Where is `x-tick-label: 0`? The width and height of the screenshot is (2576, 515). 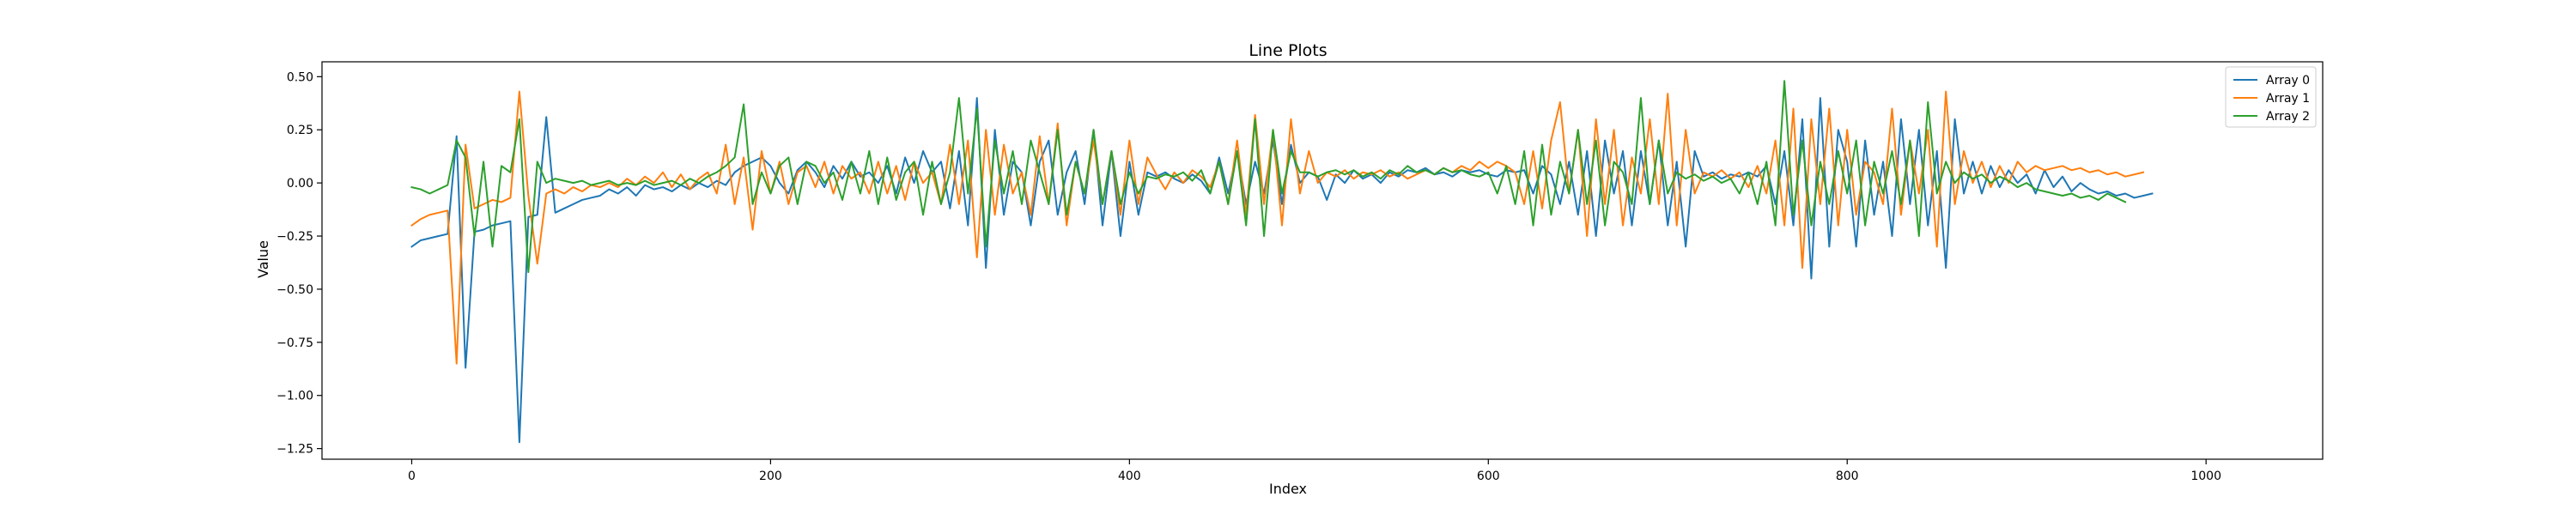
x-tick-label: 0 is located at coordinates (412, 476).